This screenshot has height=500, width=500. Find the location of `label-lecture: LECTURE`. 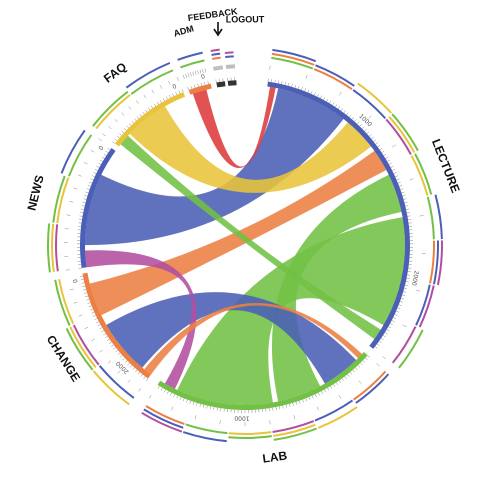

label-lecture: LECTURE is located at coordinates (446, 166).